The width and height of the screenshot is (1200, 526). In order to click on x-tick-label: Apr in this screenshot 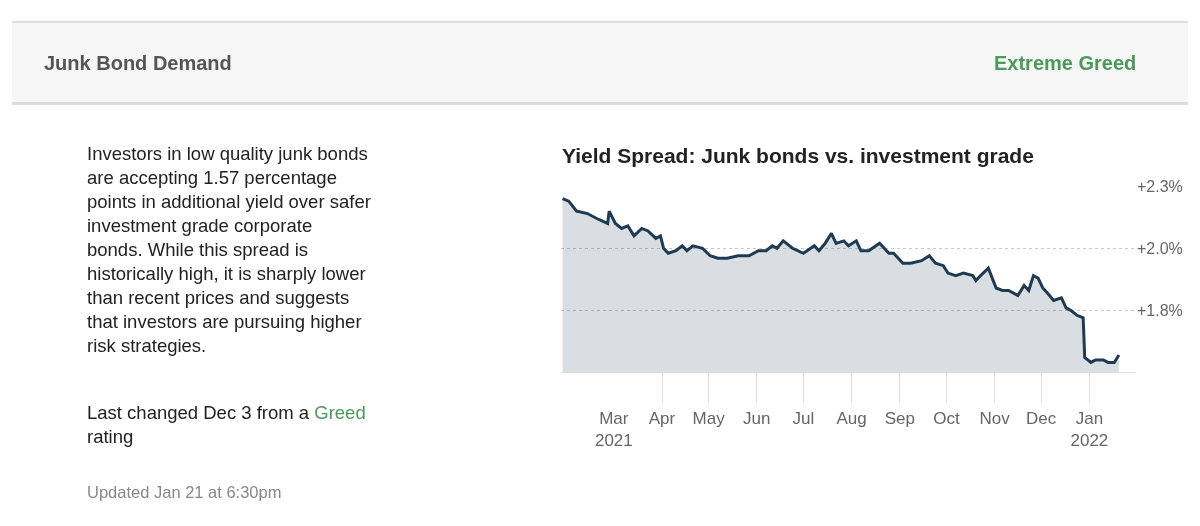, I will do `click(662, 418)`.